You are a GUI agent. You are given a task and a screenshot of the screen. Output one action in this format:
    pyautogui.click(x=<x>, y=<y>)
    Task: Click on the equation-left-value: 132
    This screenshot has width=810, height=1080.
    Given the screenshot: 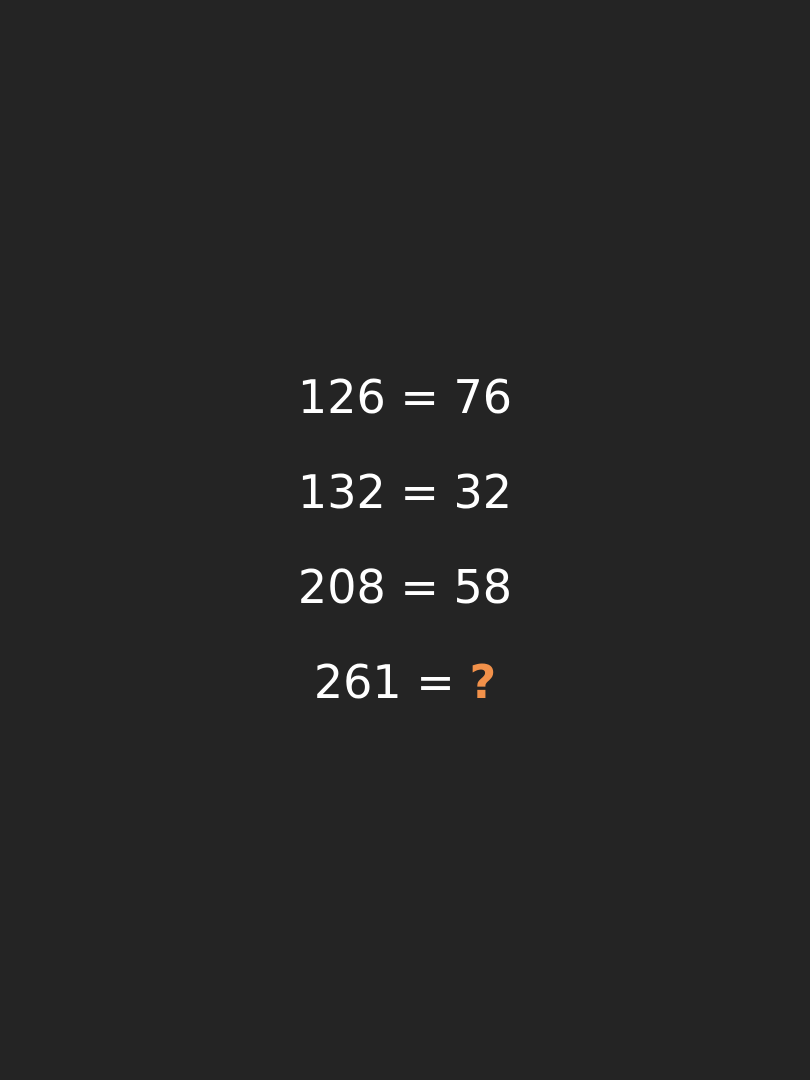 What is the action you would take?
    pyautogui.click(x=341, y=492)
    